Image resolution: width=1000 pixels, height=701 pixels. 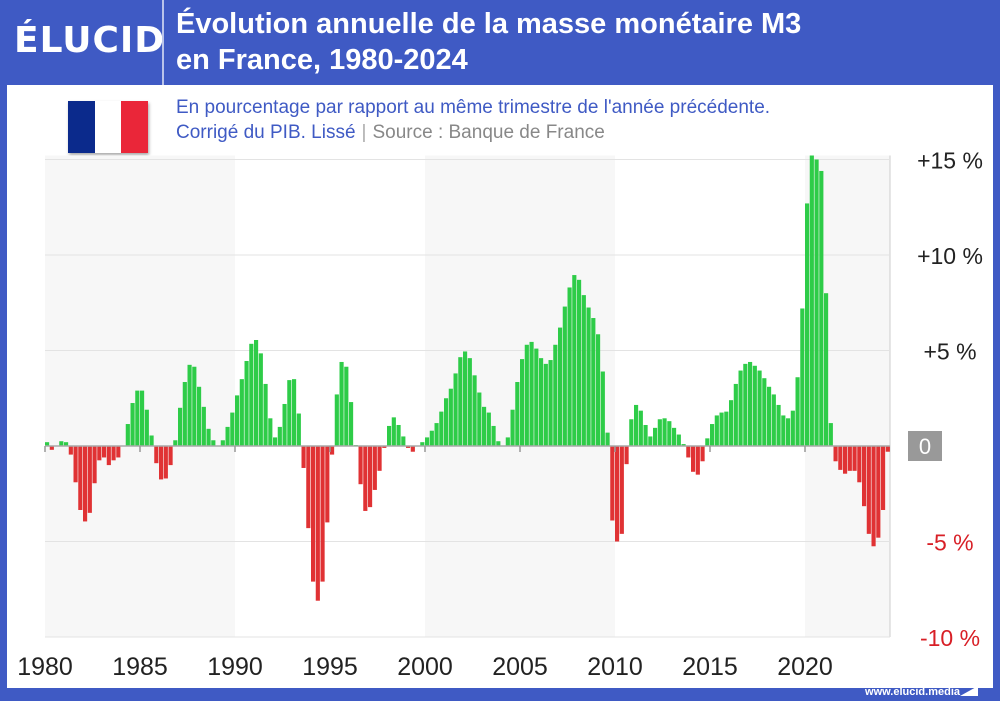 What do you see at coordinates (108, 127) in the screenshot?
I see `france-flag-icon` at bounding box center [108, 127].